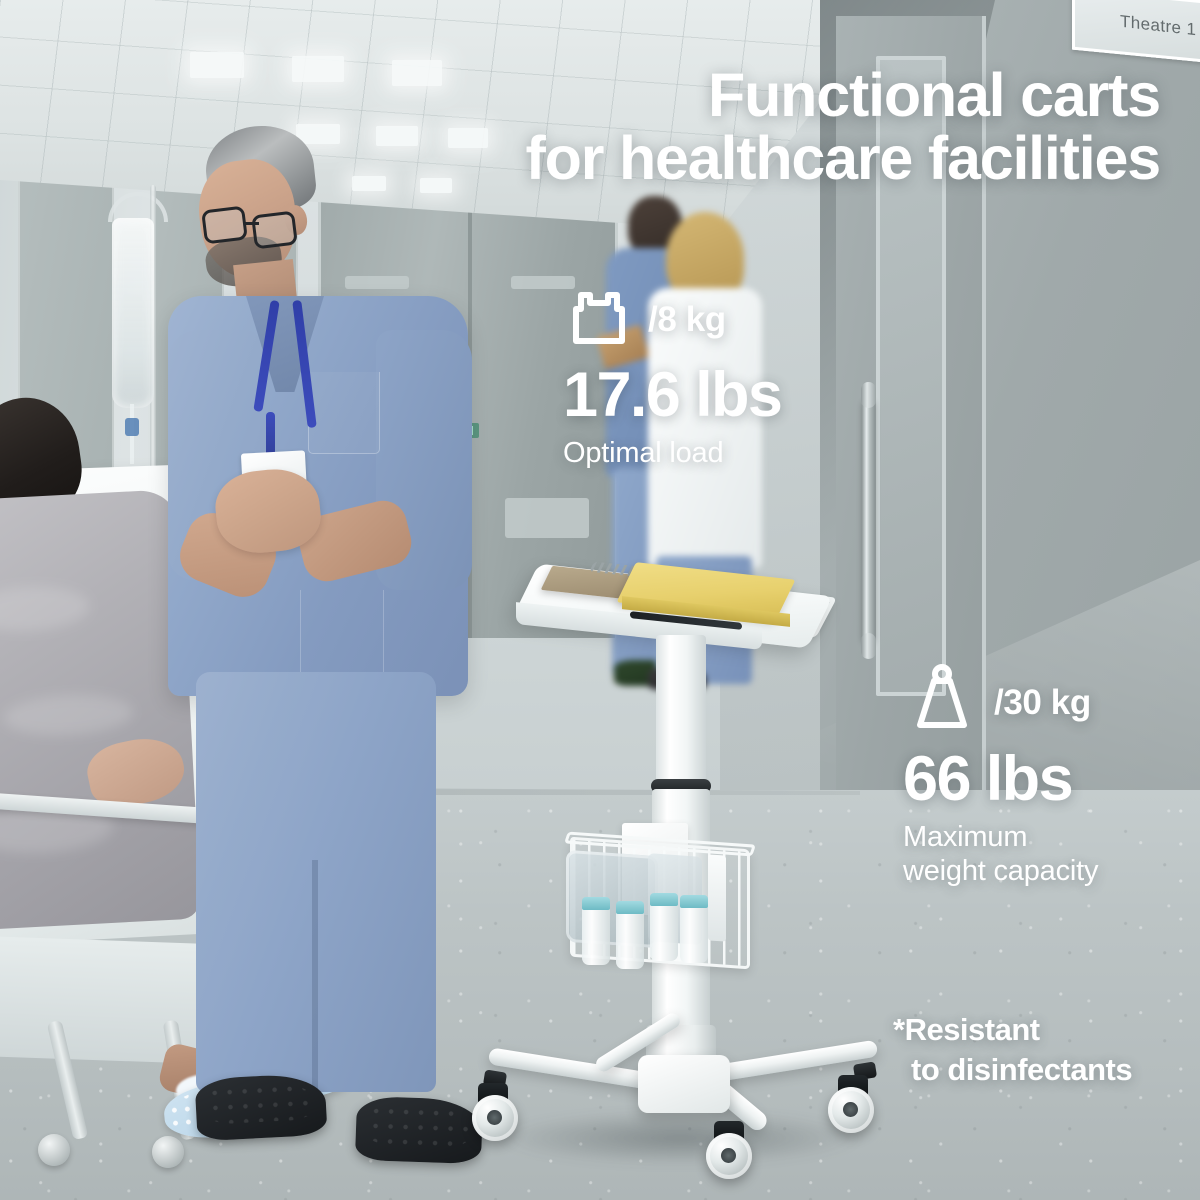  Describe the element at coordinates (133, 313) in the screenshot. I see `iv-drip-bag` at that location.